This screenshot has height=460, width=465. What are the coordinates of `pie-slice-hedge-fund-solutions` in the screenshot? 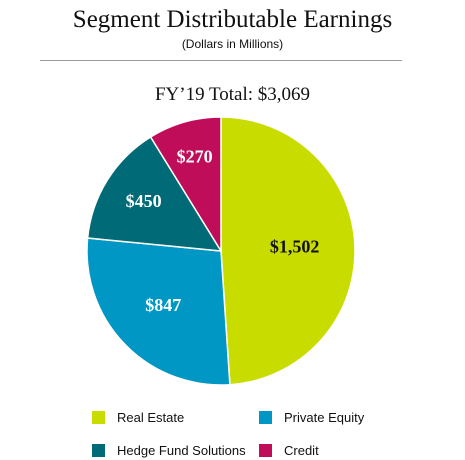 It's located at (154, 193).